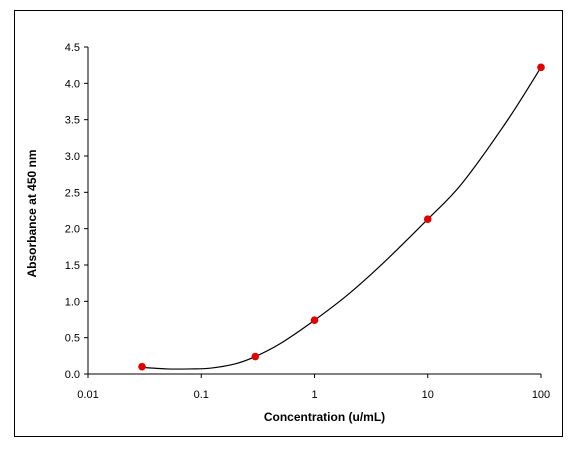 Image resolution: width=575 pixels, height=451 pixels. Describe the element at coordinates (72, 84) in the screenshot. I see `y-tick-label: 4.0` at that location.